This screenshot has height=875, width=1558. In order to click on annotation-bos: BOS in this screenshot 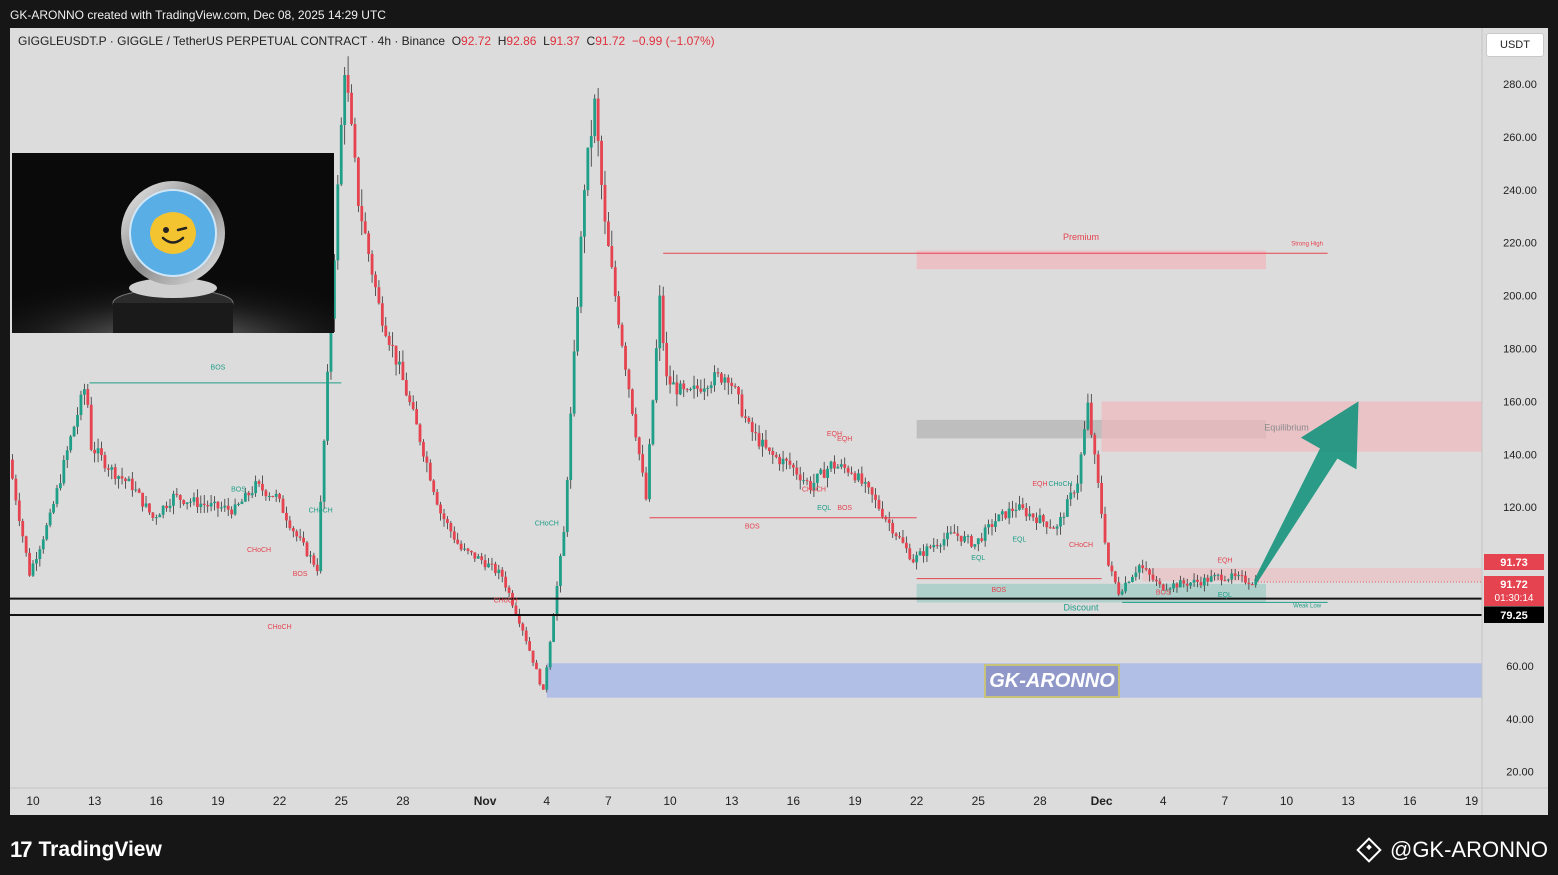, I will do `click(218, 368)`.